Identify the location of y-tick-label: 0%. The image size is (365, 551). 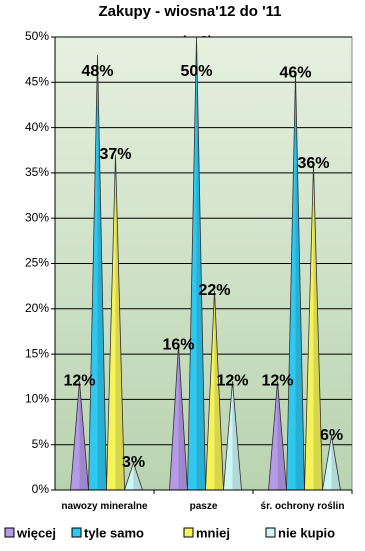
(41, 489).